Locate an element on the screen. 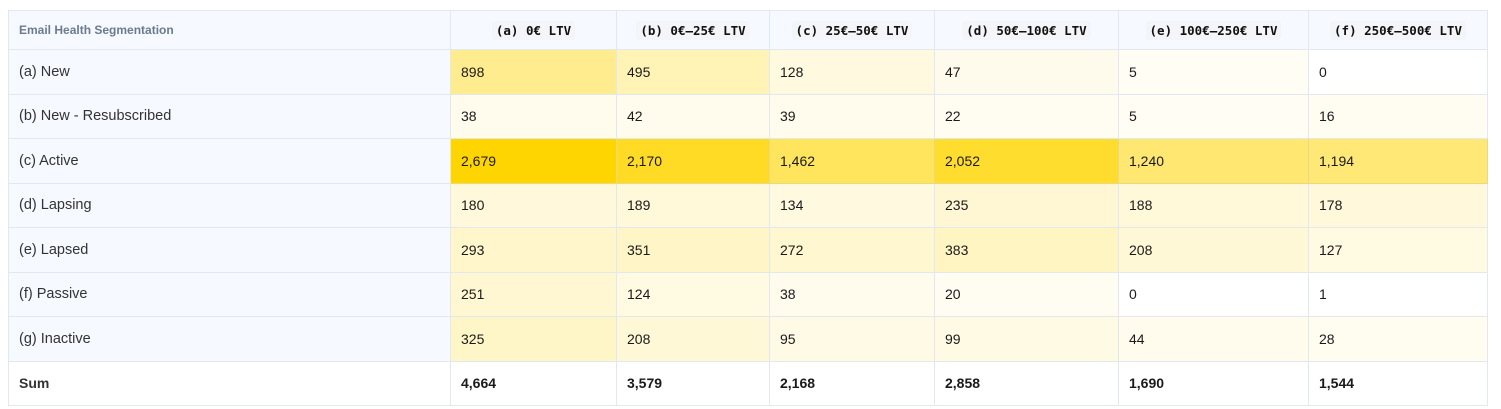  column-header-label: (d) 50€–100€ LTV is located at coordinates (1026, 30).